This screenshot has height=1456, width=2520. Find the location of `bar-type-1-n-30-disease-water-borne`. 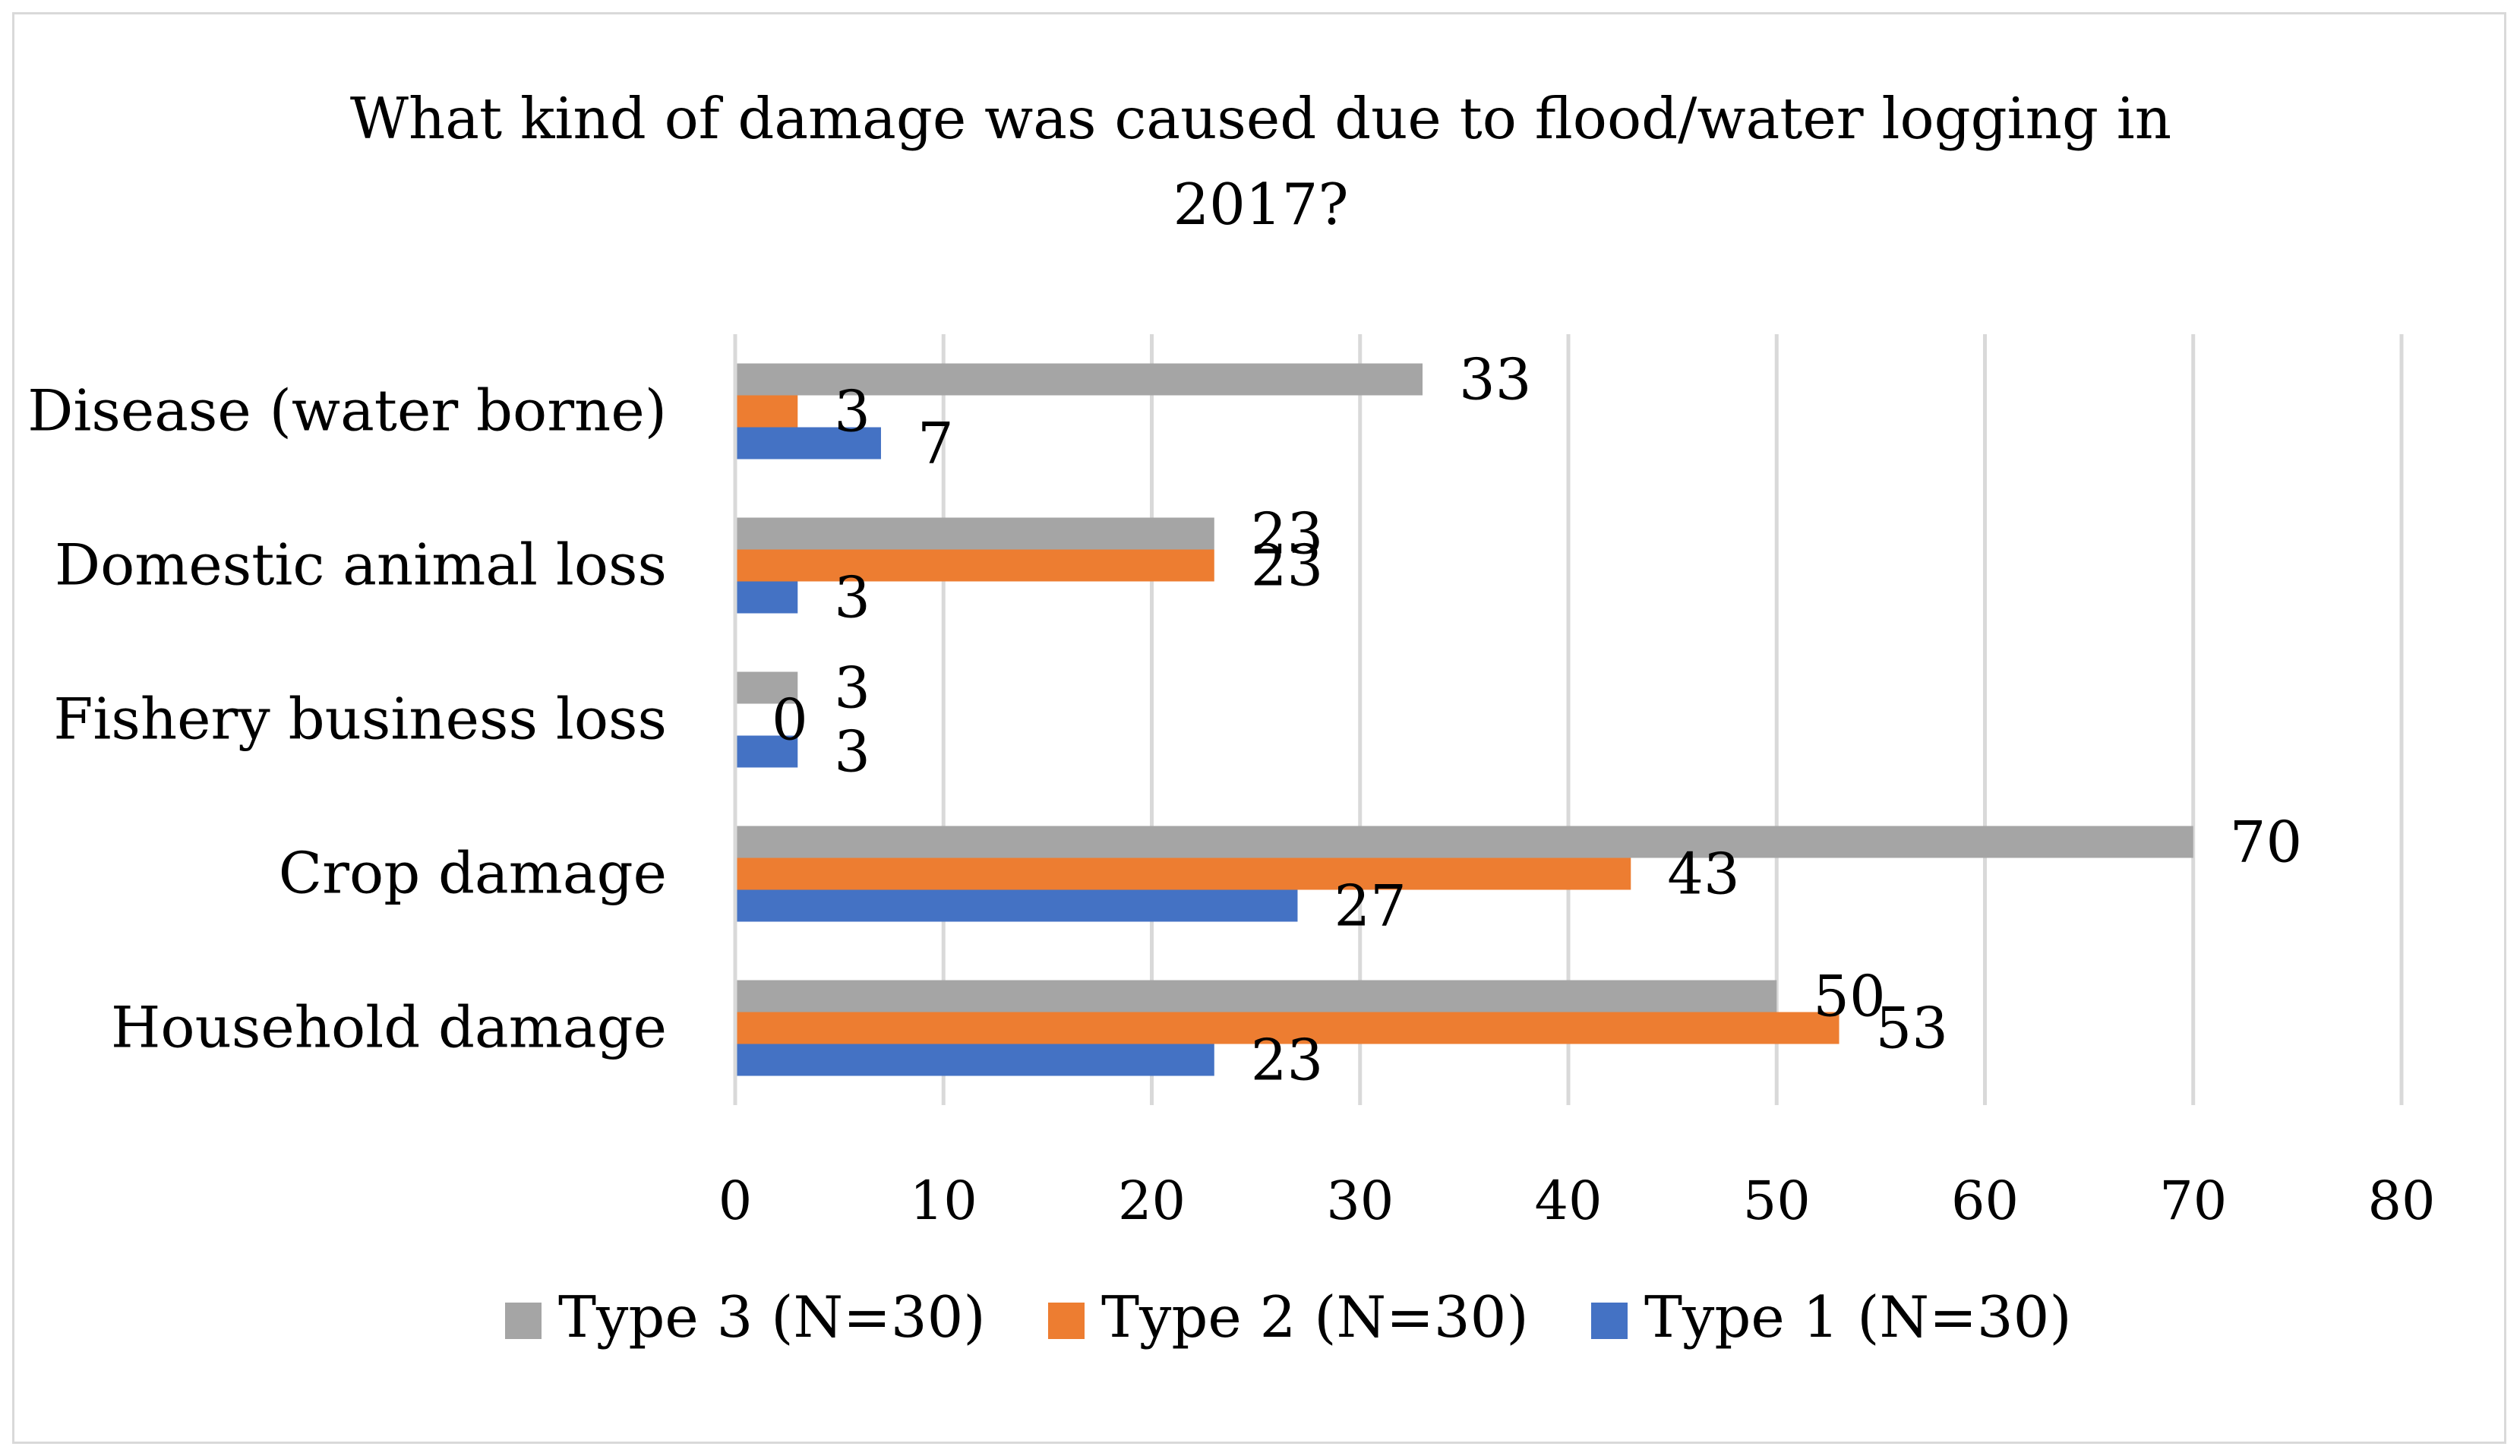

bar-type-1-n-30-disease-water-borne is located at coordinates (808, 443).